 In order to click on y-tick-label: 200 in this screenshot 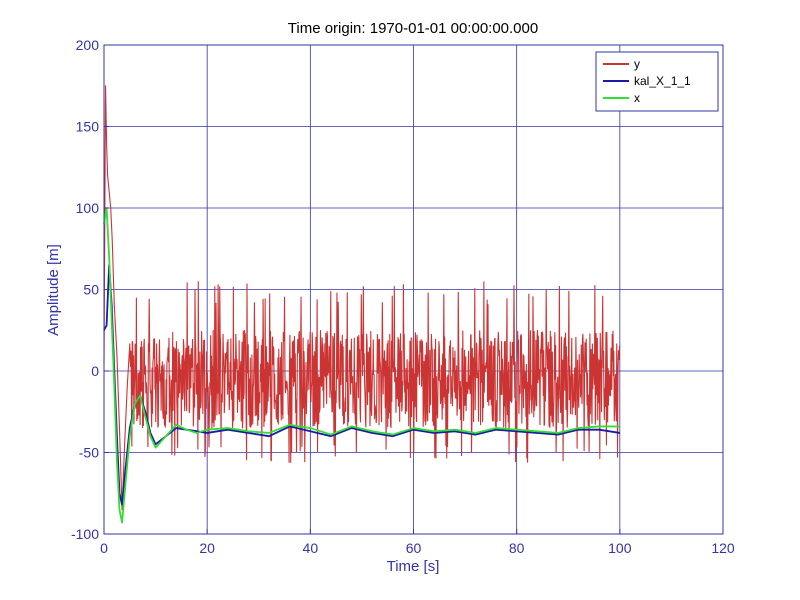, I will do `click(88, 45)`.